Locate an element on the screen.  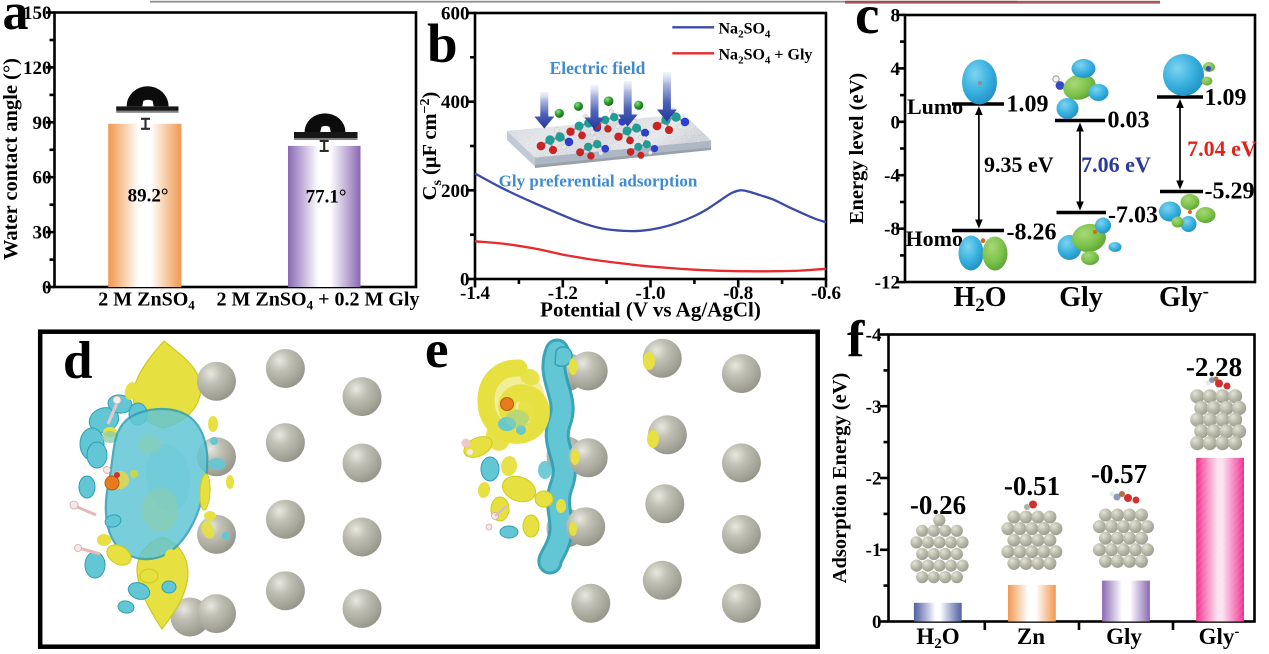
svg-text: -2 is located at coordinates (874, 479).